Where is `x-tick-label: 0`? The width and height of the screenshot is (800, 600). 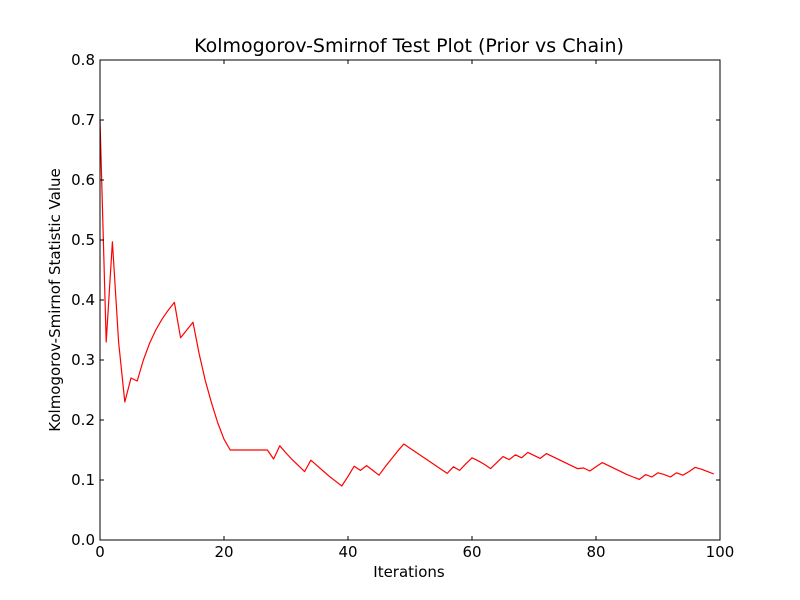 x-tick-label: 0 is located at coordinates (100, 552).